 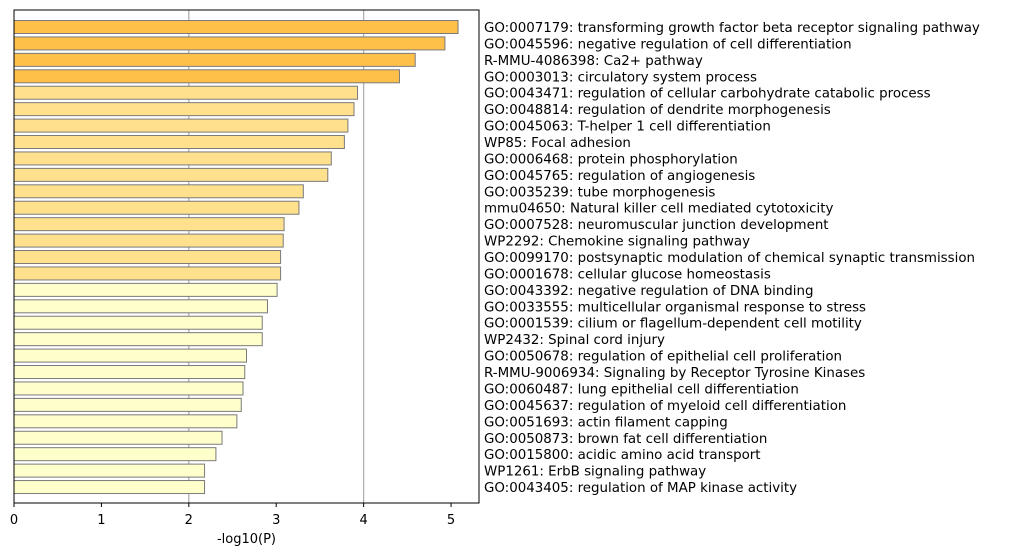 What do you see at coordinates (189, 520) in the screenshot?
I see `x-tick-label: 2` at bounding box center [189, 520].